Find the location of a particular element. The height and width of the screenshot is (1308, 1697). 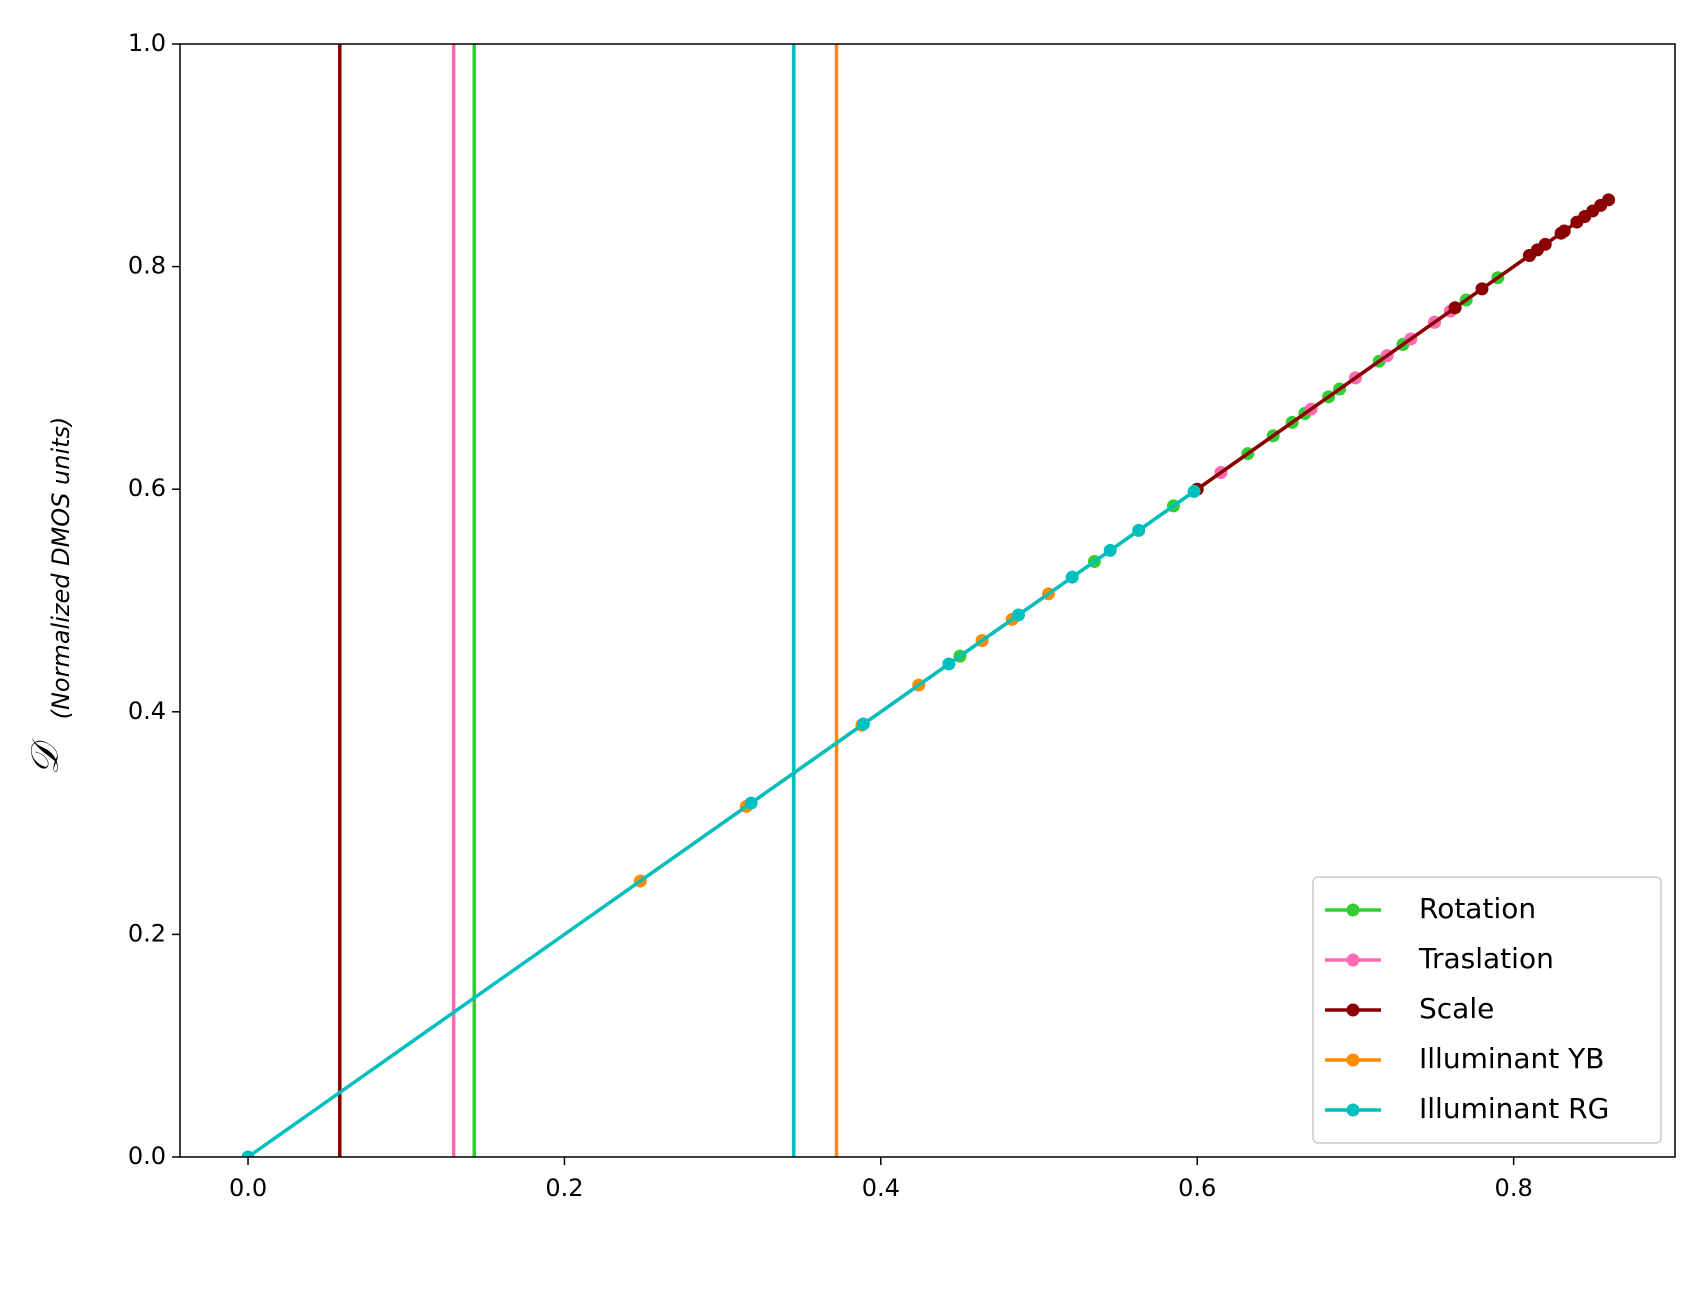

y-tick-label: 0.6 is located at coordinates (147, 488).